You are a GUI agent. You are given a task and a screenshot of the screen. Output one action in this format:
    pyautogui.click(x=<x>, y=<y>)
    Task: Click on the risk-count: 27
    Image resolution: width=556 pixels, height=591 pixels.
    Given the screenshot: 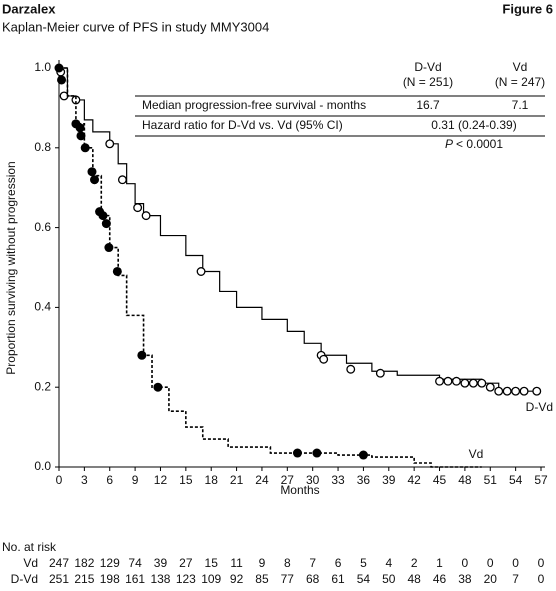 What is the action you would take?
    pyautogui.click(x=186, y=563)
    